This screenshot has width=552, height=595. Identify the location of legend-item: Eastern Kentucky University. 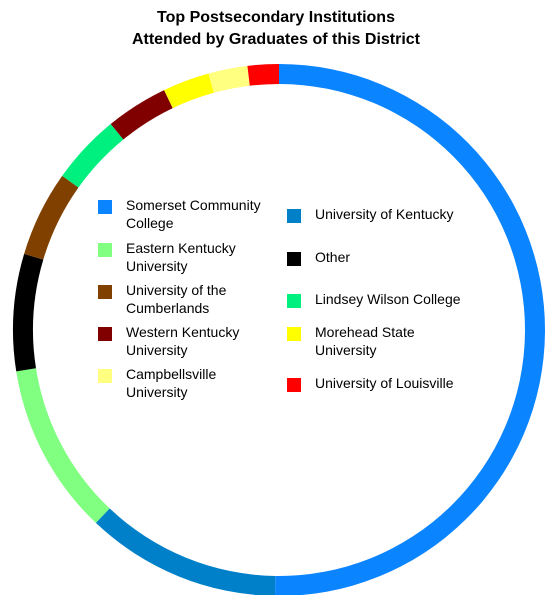
(182, 257).